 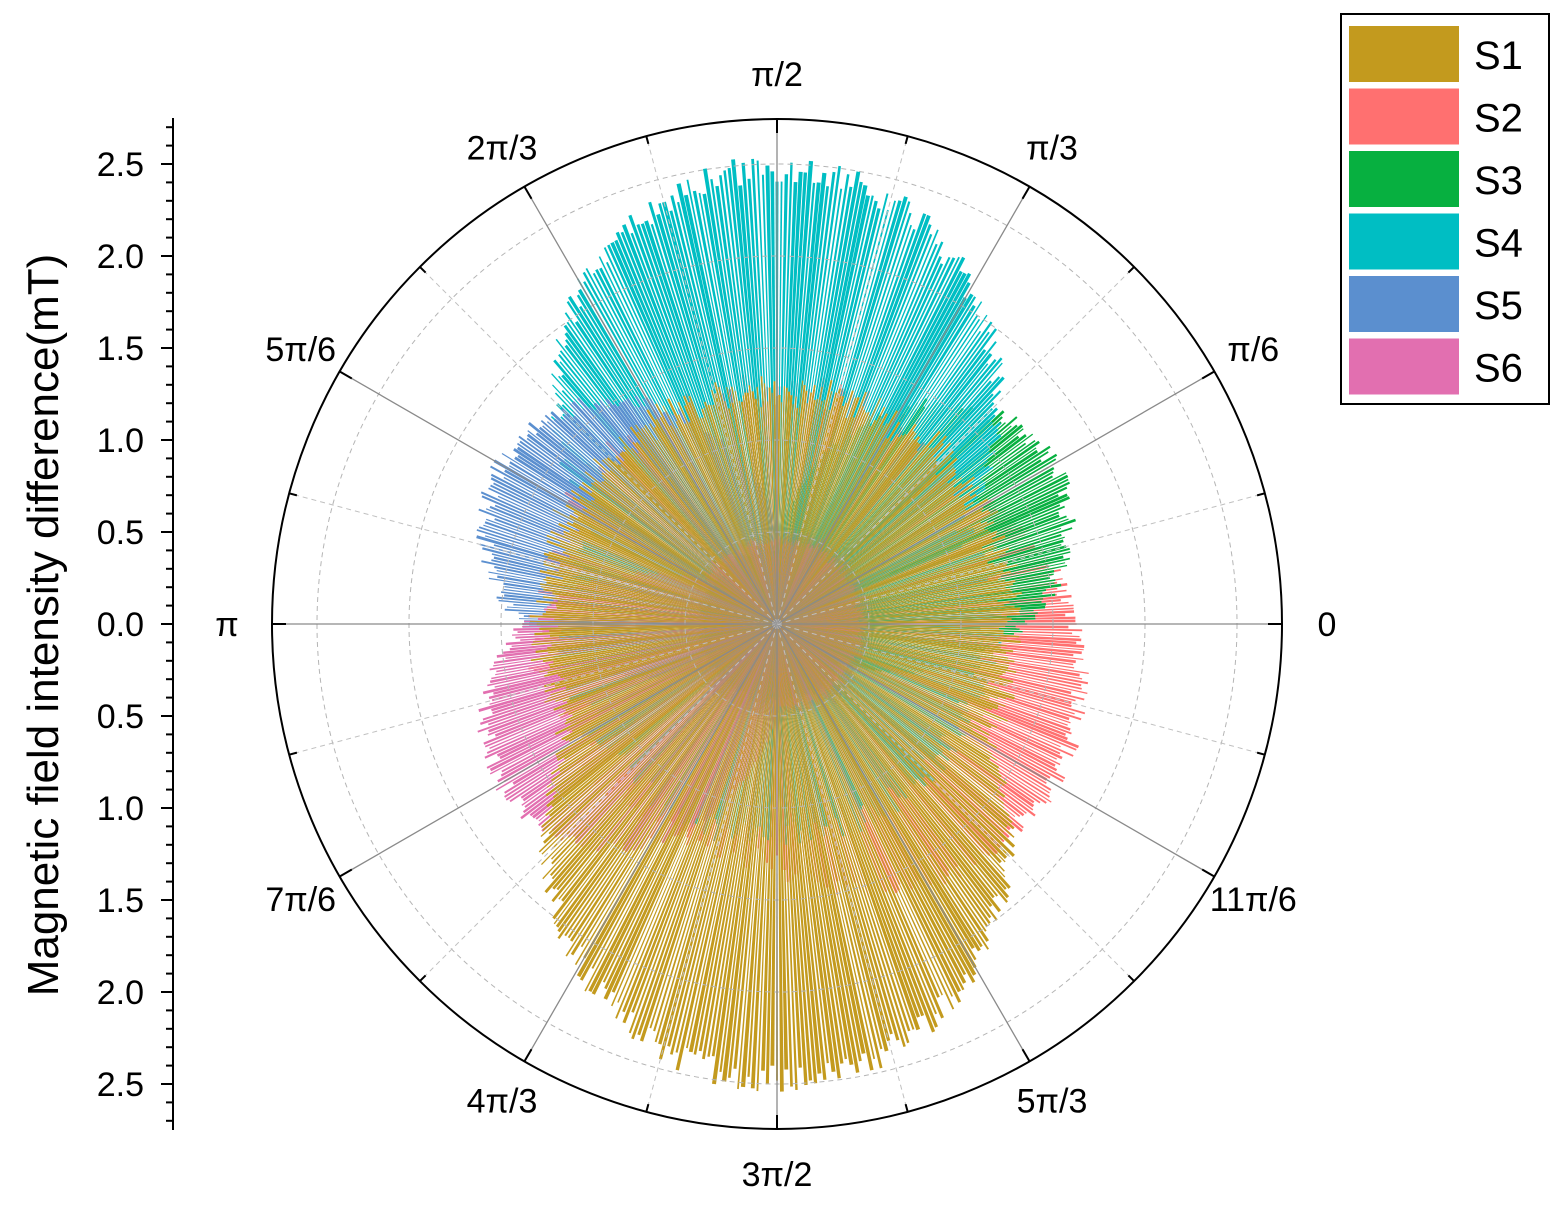 What do you see at coordinates (502, 149) in the screenshot?
I see `angle-label: 2π/3` at bounding box center [502, 149].